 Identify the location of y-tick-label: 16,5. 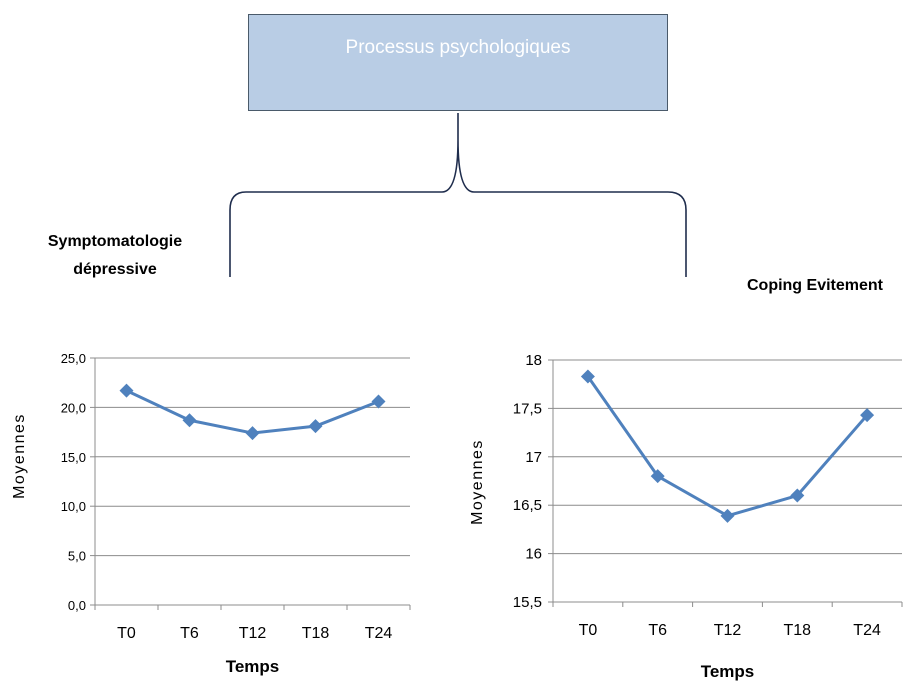
(527, 505).